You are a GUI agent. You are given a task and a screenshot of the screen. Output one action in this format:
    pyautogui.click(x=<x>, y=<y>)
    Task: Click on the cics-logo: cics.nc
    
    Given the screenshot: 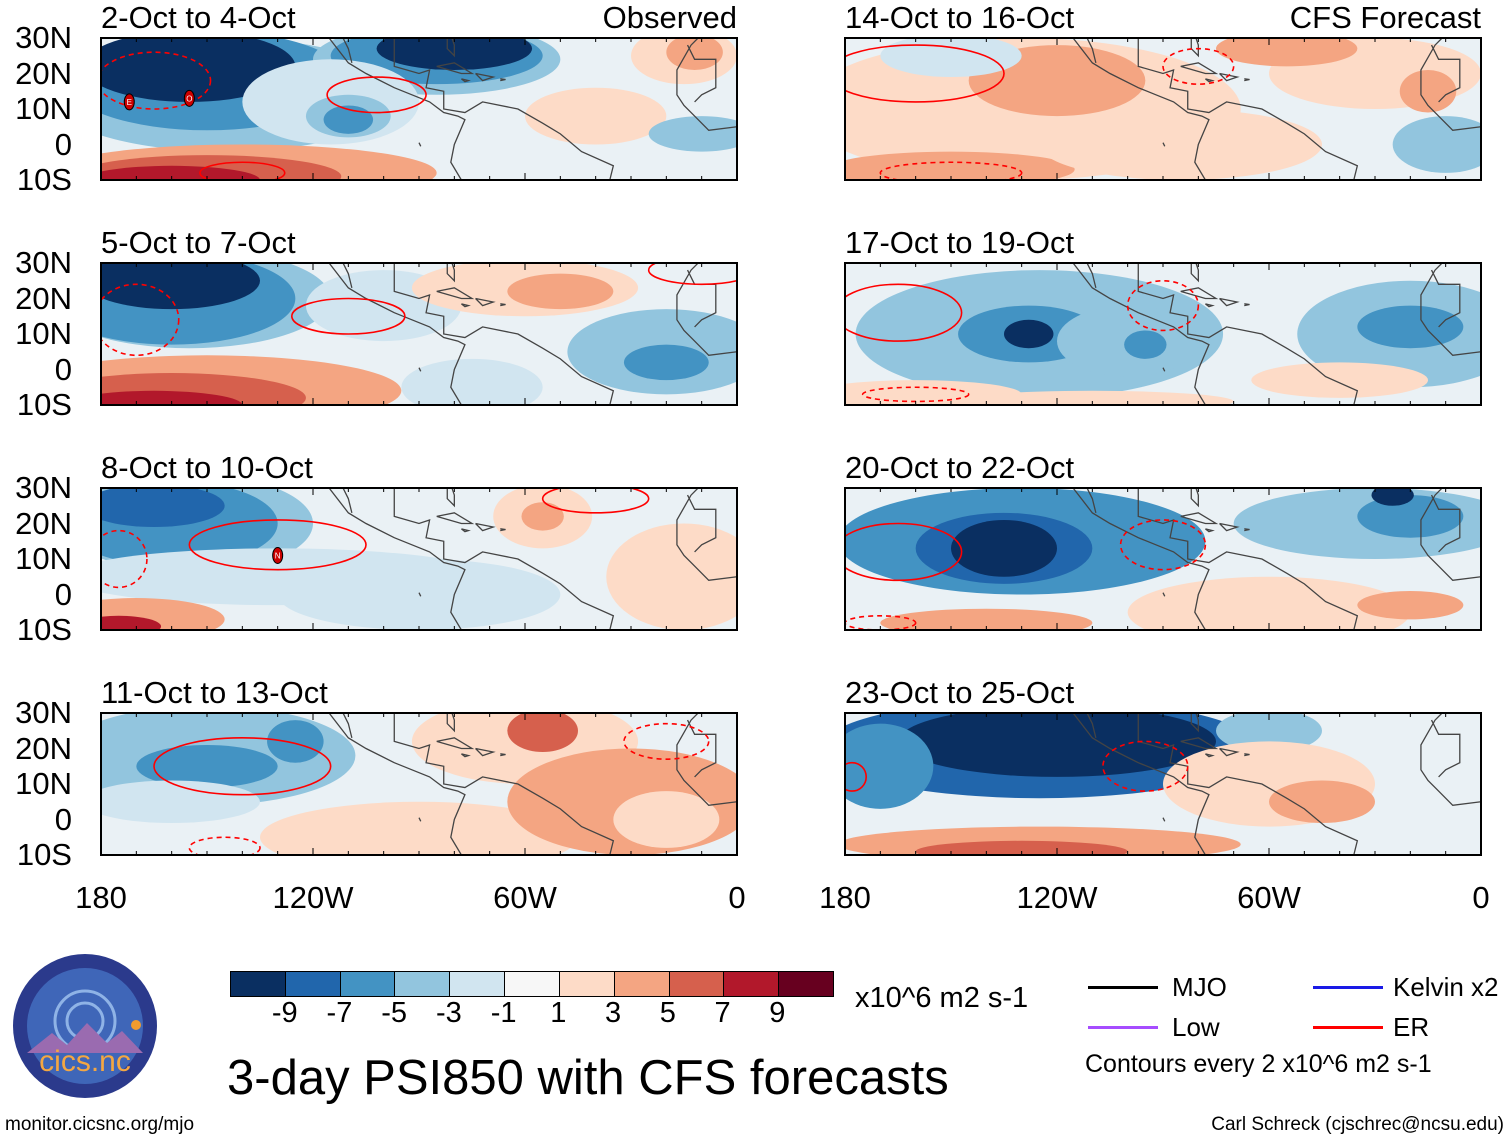 What is the action you would take?
    pyautogui.click(x=85, y=1026)
    